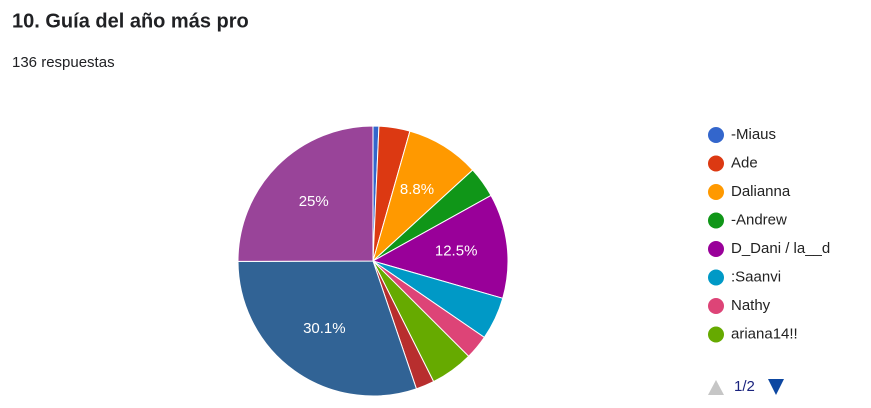  I want to click on slice-label: 25%, so click(314, 201).